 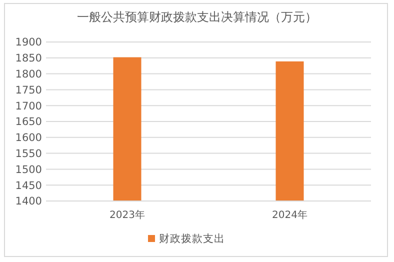 I want to click on y-tick-label: 1500, so click(x=28, y=170).